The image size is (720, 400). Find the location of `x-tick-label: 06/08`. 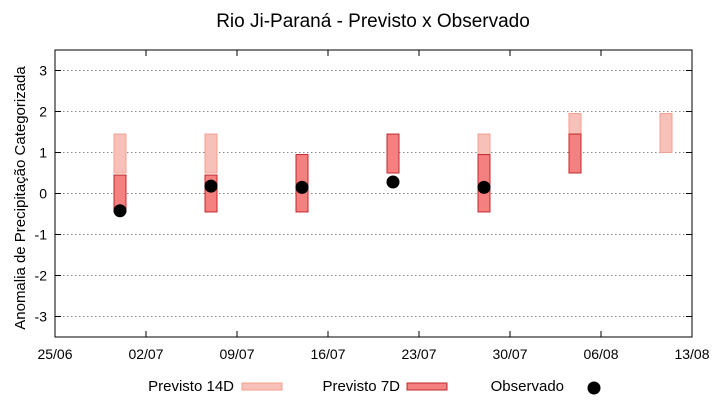

x-tick-label: 06/08 is located at coordinates (600, 354).